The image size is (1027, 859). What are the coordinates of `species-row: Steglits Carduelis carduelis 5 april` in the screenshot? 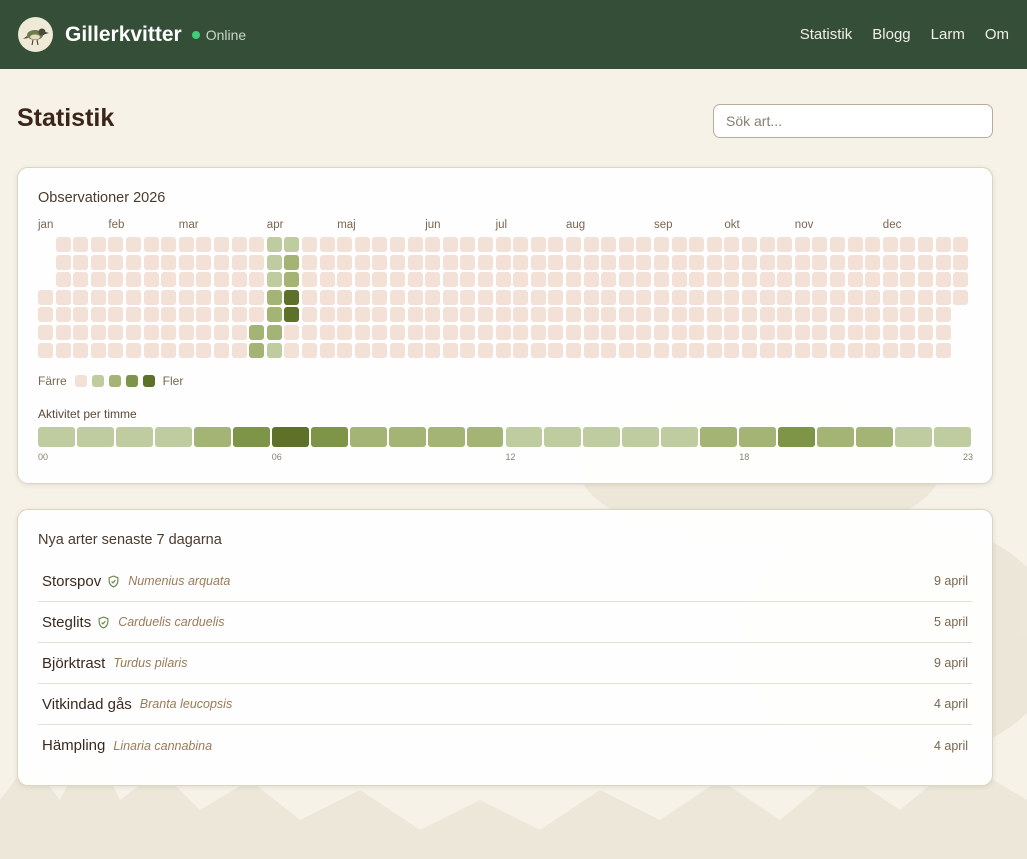 It's located at (505, 622).